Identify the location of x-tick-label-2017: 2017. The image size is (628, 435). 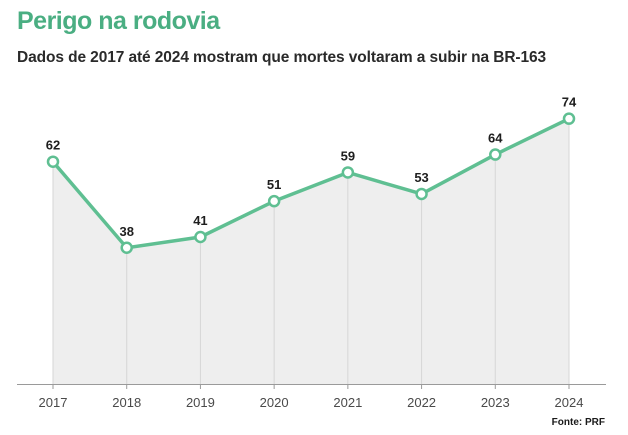
(53, 402).